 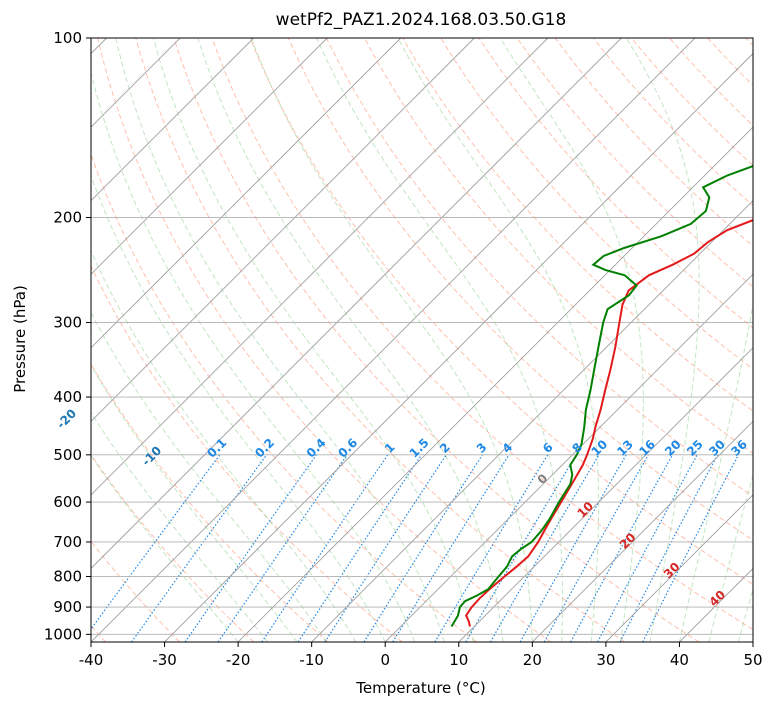 What do you see at coordinates (548, 448) in the screenshot?
I see `mixing-ratio-label: 6` at bounding box center [548, 448].